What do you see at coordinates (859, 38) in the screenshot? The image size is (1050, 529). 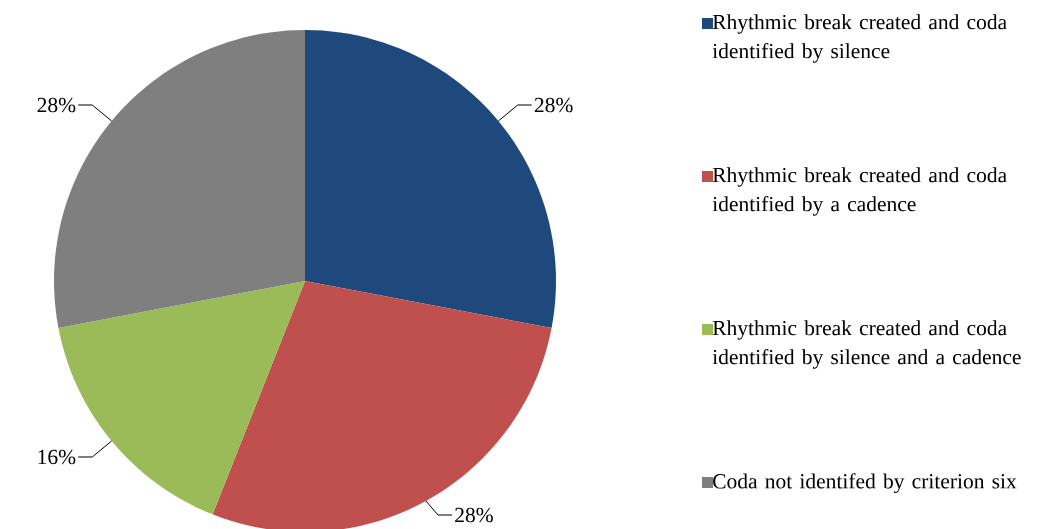 I see `legend-label: Rhythmic break created and coda identified by silence` at bounding box center [859, 38].